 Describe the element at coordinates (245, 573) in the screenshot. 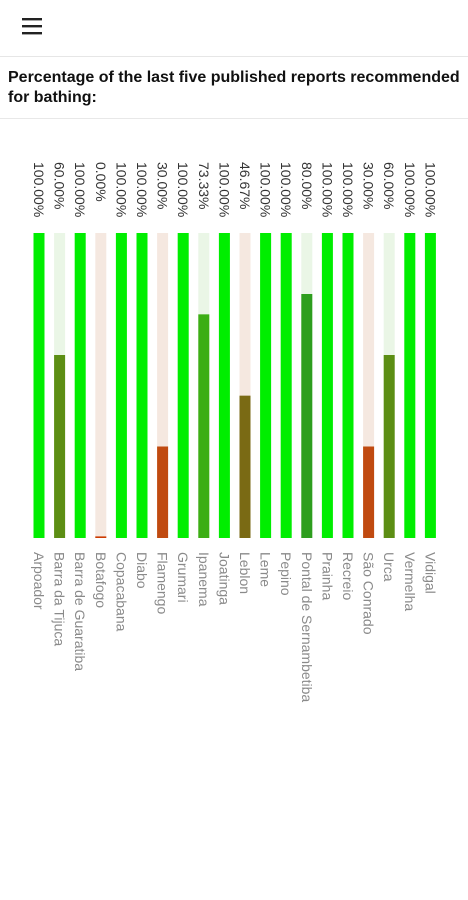

I see `category-label: Leblon` at that location.